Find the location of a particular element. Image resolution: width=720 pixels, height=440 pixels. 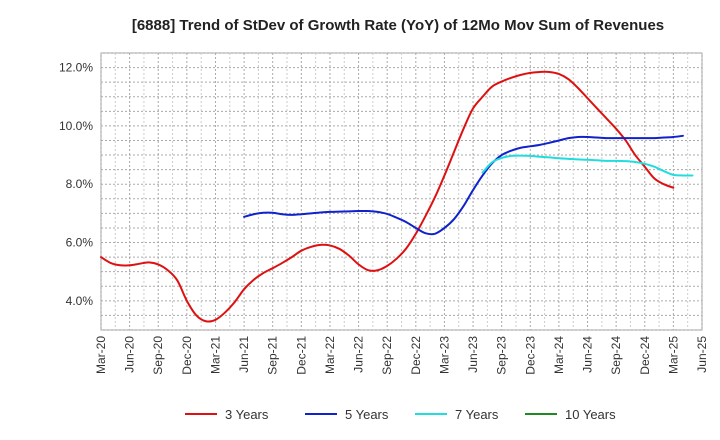

series-line-7-years is located at coordinates (587, 165).